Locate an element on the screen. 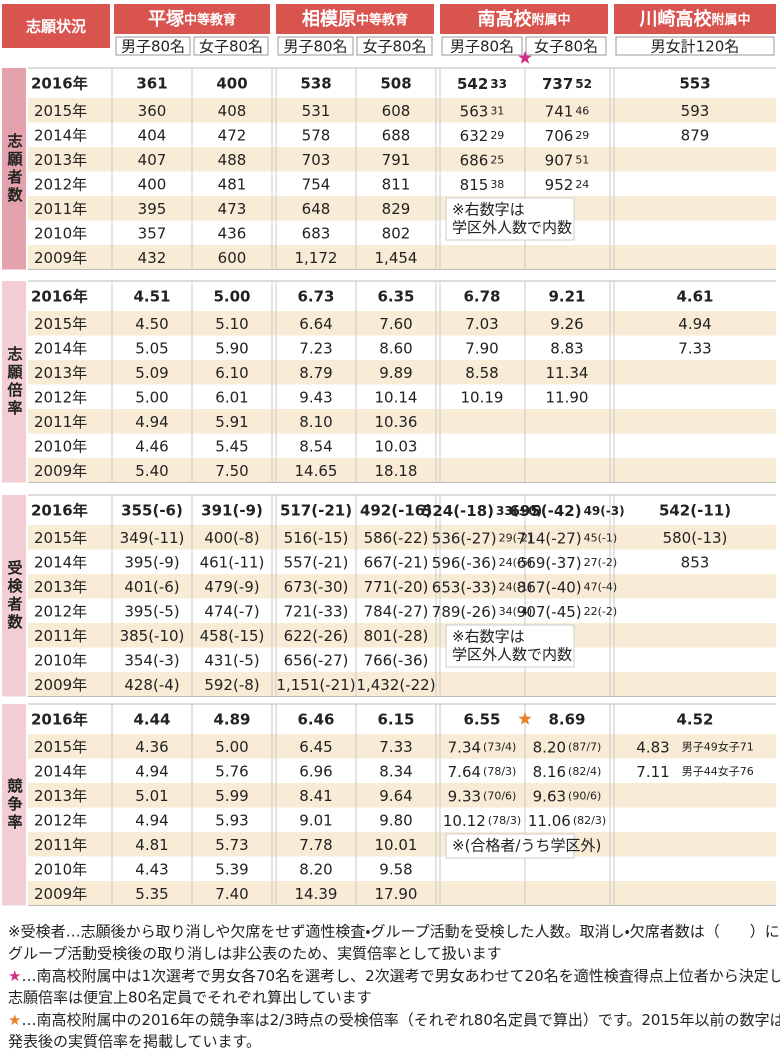 The height and width of the screenshot is (1050, 780). cell-value: 4.61 is located at coordinates (694, 297).